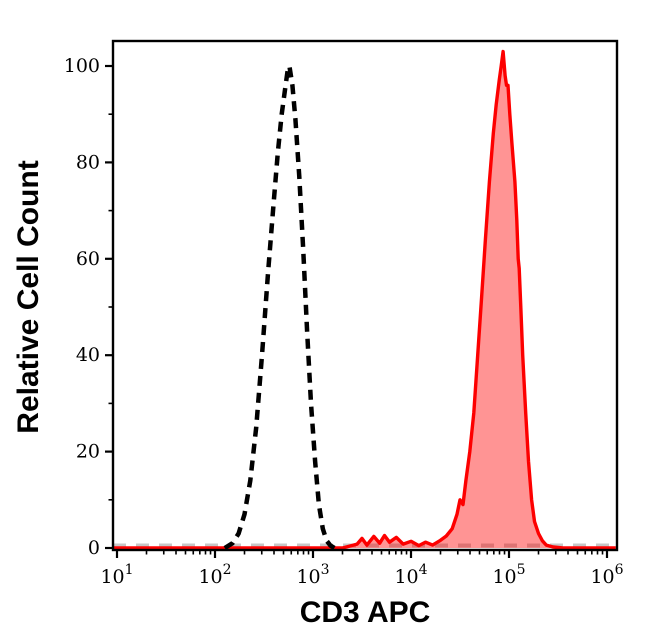  I want to click on y-tick-label: 100, so click(82, 66).